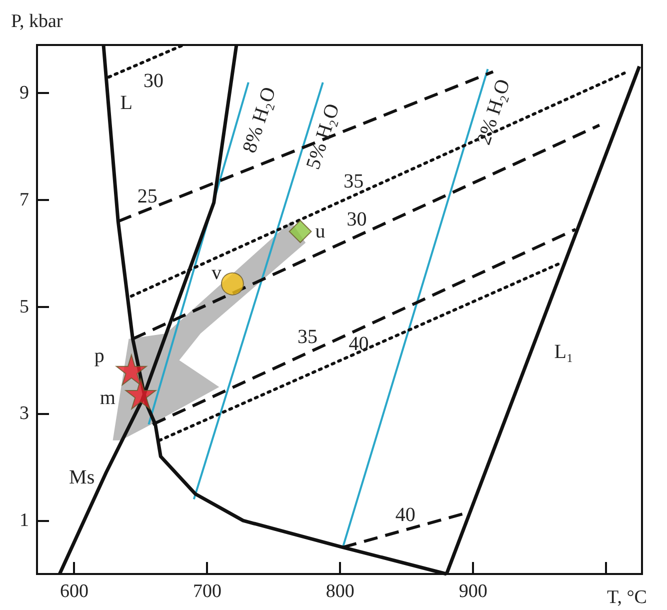  I want to click on series-label: v, so click(216, 273).